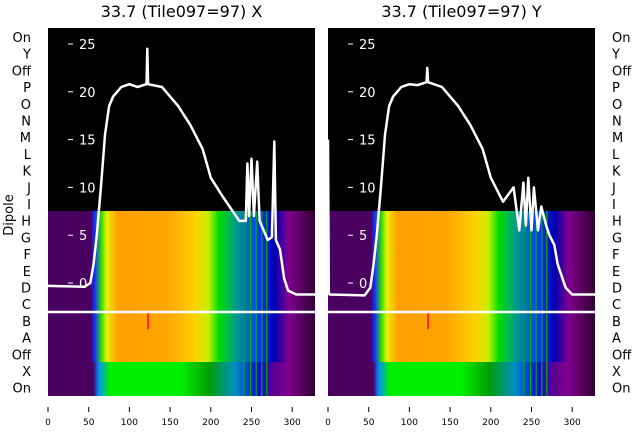 This screenshot has width=640, height=440. Describe the element at coordinates (9, 214) in the screenshot. I see `y-axis-label: Dipole` at that location.